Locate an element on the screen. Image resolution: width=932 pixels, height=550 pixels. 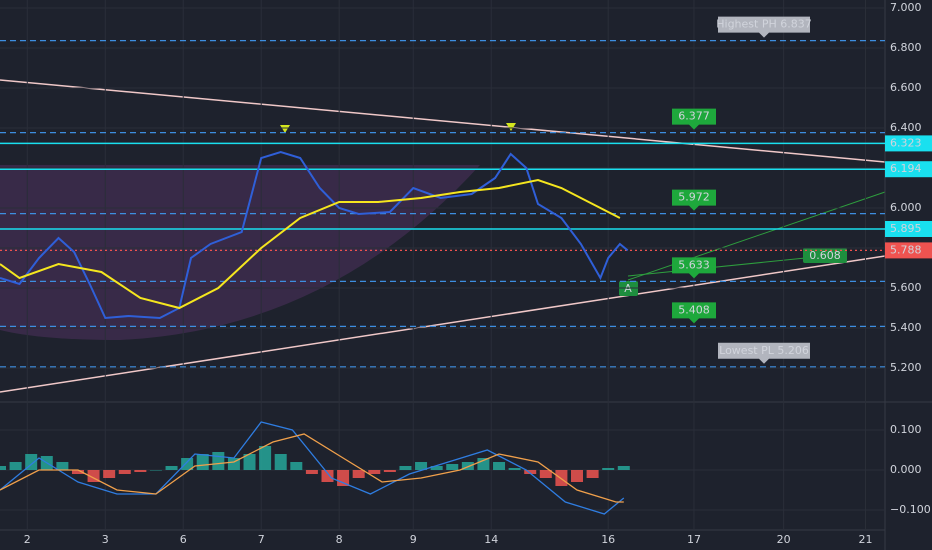
level-label: 5.972 is located at coordinates (694, 197).